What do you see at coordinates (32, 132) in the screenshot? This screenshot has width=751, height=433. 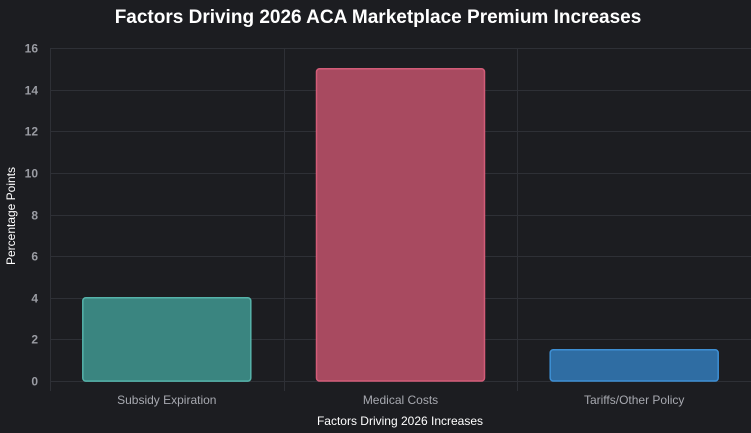 I see `y-tick-label: 12` at bounding box center [32, 132].